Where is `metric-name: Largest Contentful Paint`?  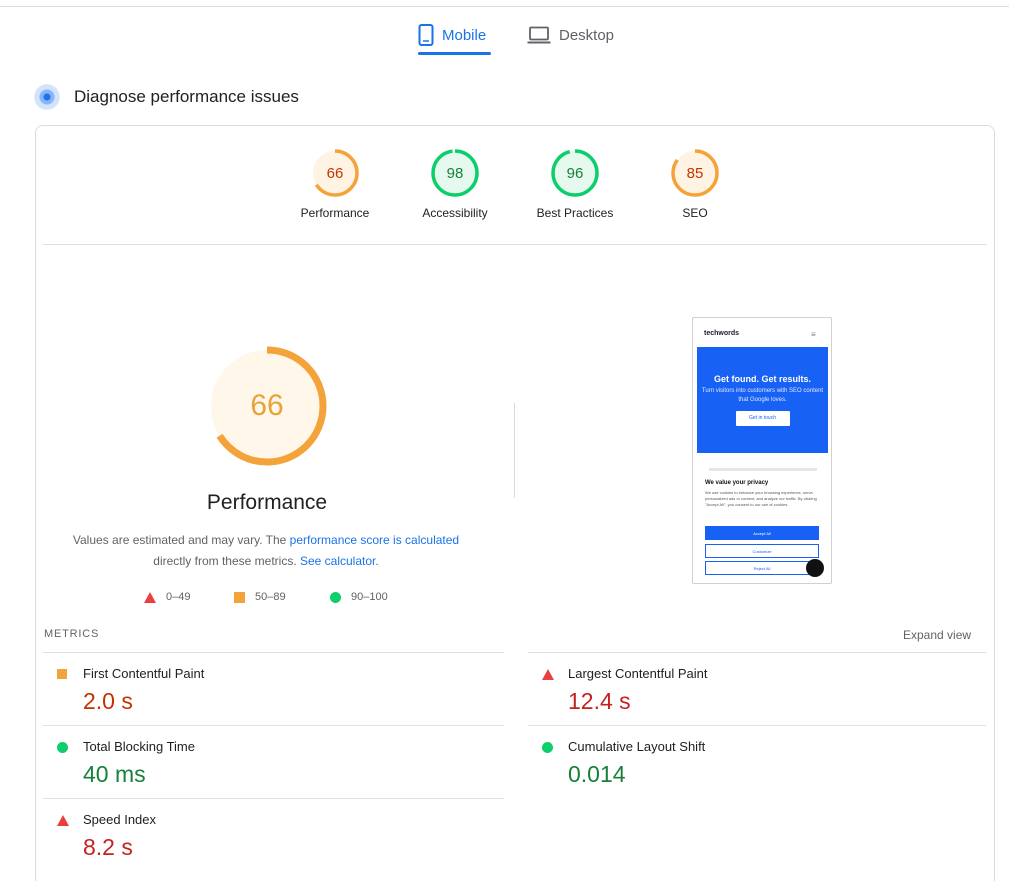 metric-name: Largest Contentful Paint is located at coordinates (638, 673).